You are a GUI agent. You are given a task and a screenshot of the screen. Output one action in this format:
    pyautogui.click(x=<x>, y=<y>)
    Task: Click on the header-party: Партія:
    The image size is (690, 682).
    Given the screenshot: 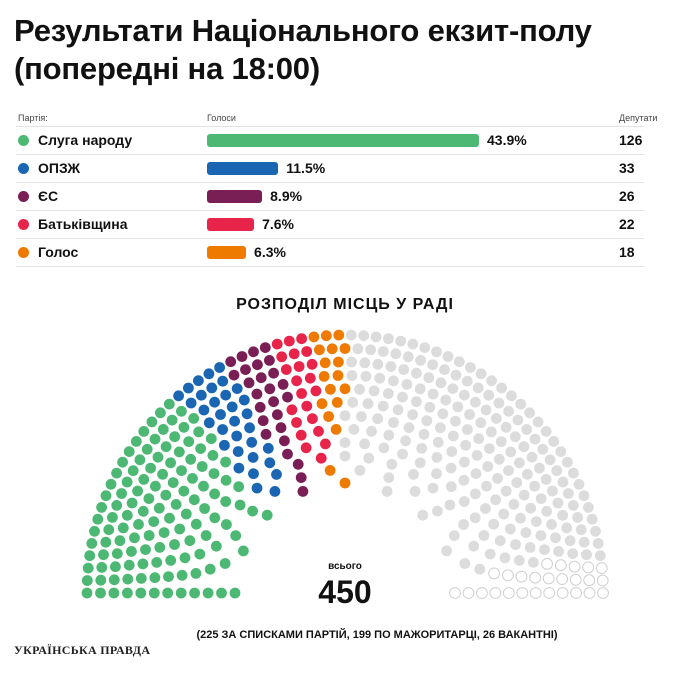 What is the action you would take?
    pyautogui.click(x=33, y=118)
    